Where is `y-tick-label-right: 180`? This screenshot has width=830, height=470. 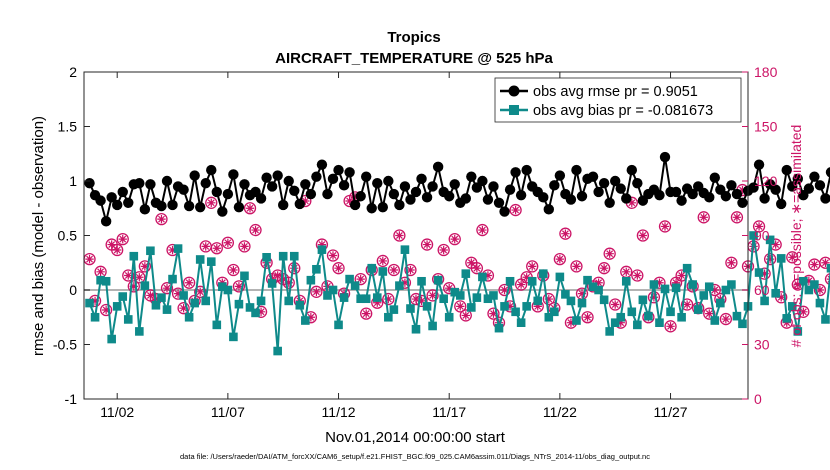
y-tick-label-right: 180 is located at coordinates (766, 72).